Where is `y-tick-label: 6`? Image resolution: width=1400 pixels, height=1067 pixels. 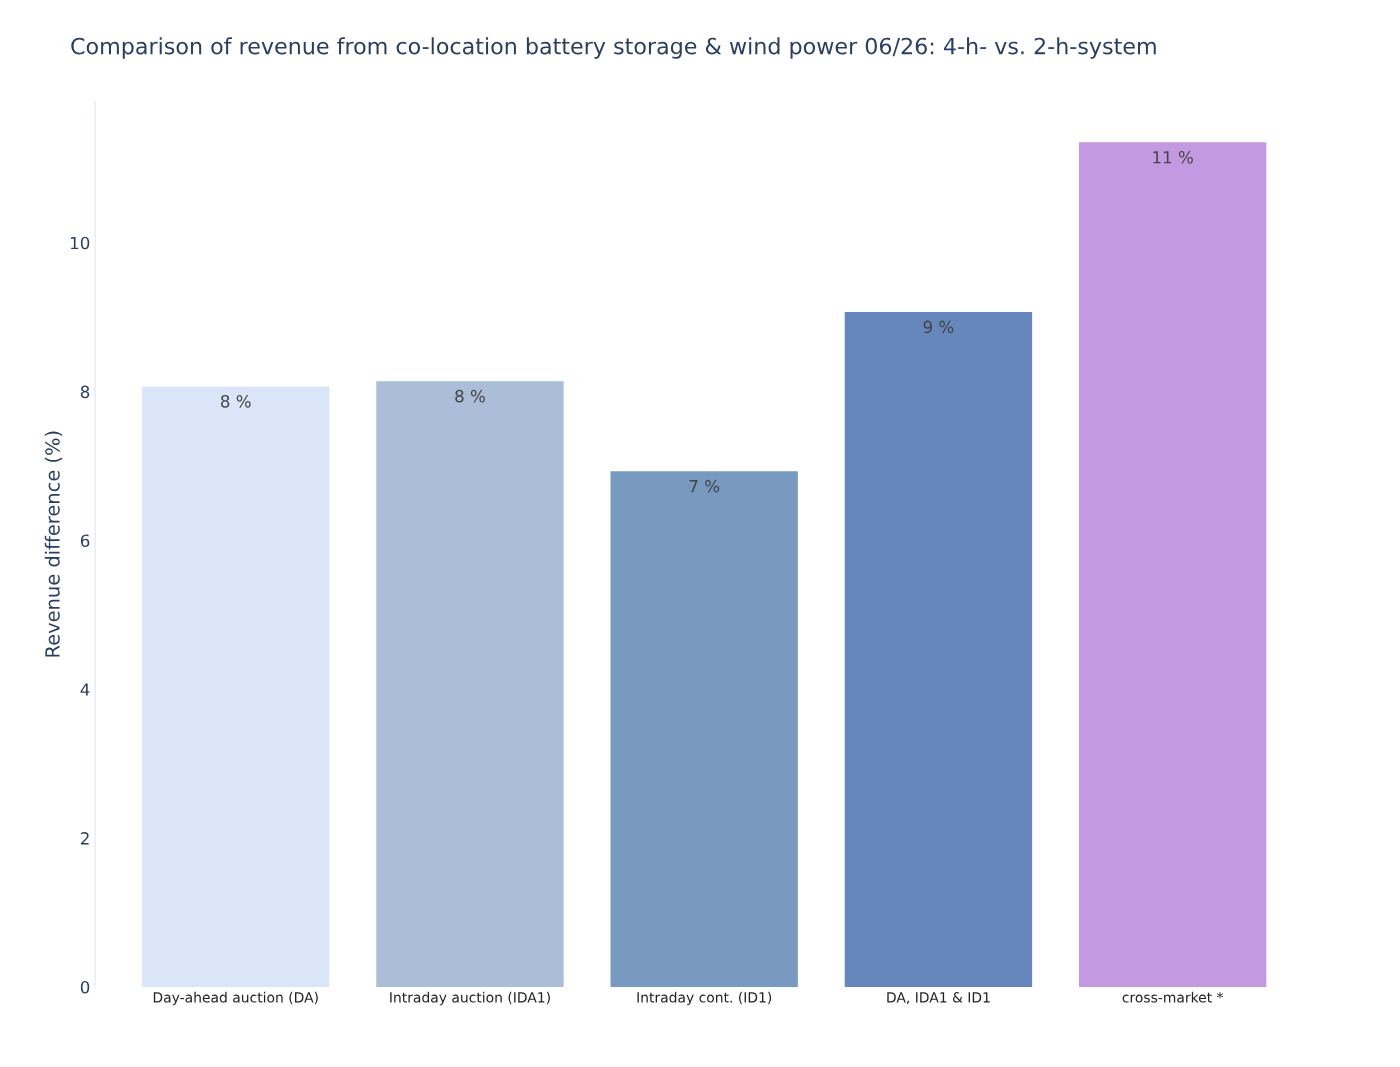
y-tick-label: 6 is located at coordinates (85, 541).